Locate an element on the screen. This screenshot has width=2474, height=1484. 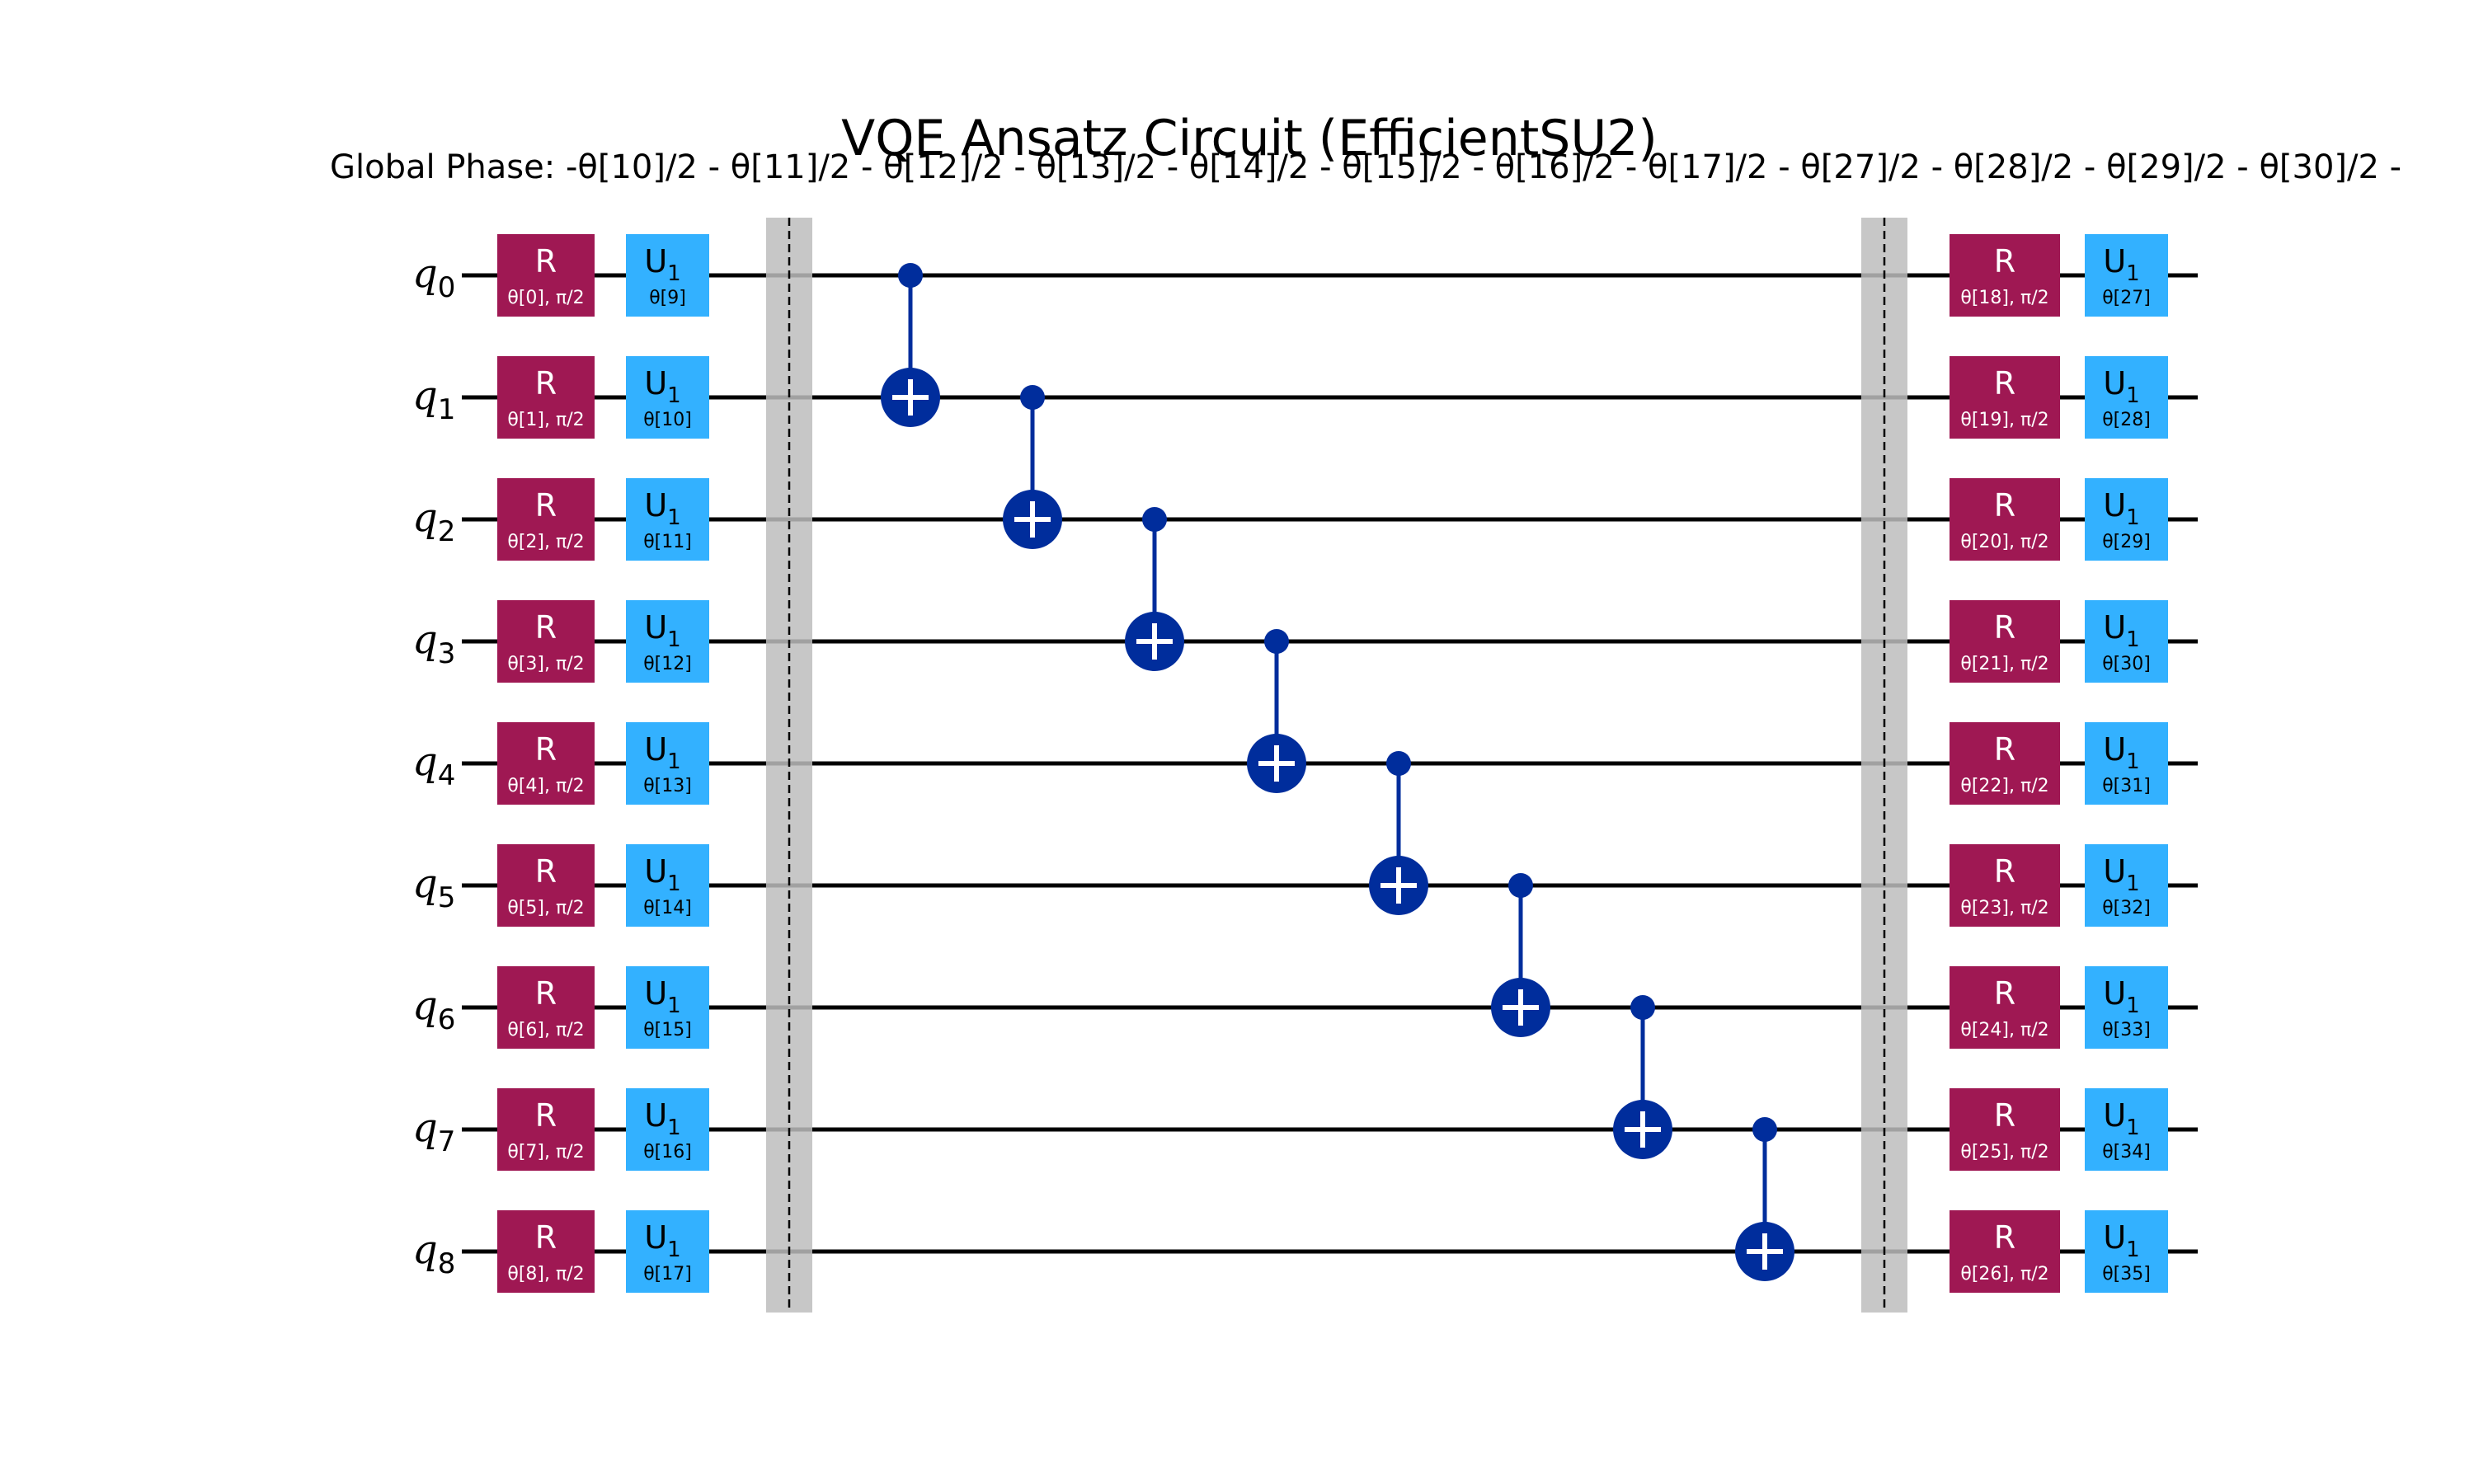
r-gate-l2-q1: Rθ[19], π/2 is located at coordinates (2005, 397).